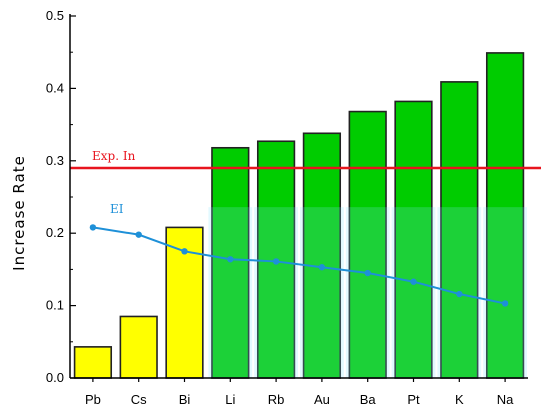 This screenshot has width=550, height=413. I want to click on y-axis-title: Increase Rate, so click(19, 213).